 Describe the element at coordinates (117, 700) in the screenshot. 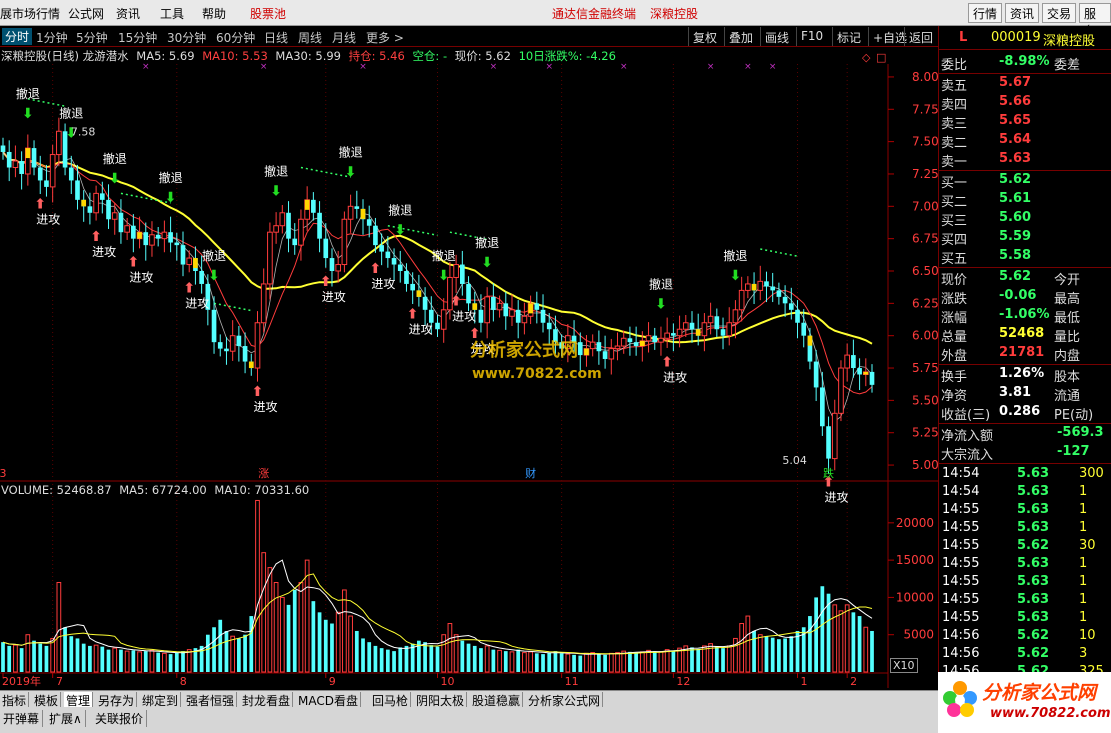

I see `bottom-tab: 另存为` at that location.